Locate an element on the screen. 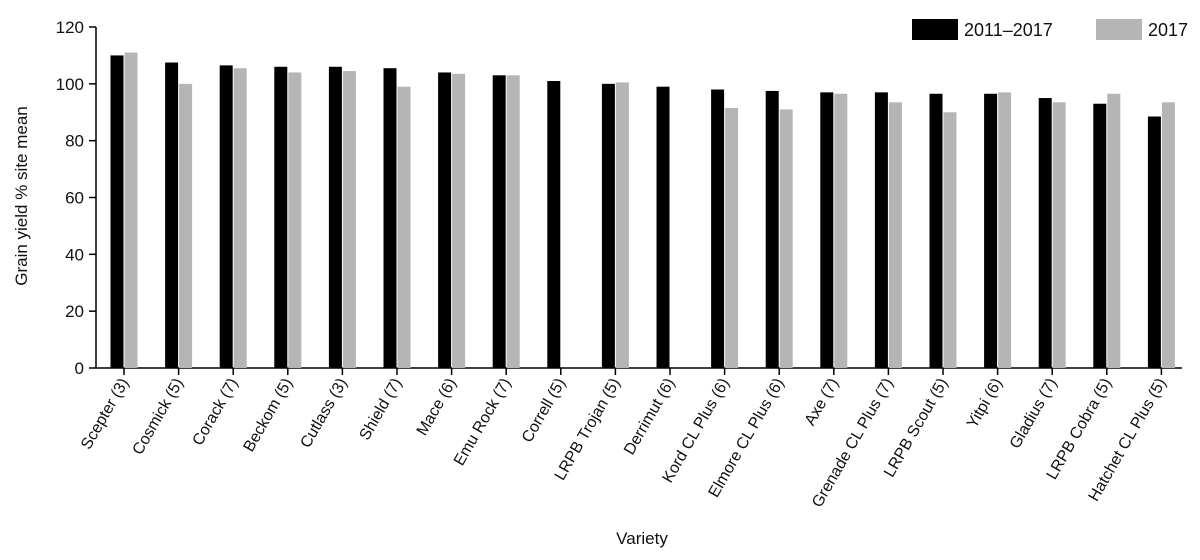 The width and height of the screenshot is (1200, 560). x-tick-label: Yitpi (6) is located at coordinates (985, 404).